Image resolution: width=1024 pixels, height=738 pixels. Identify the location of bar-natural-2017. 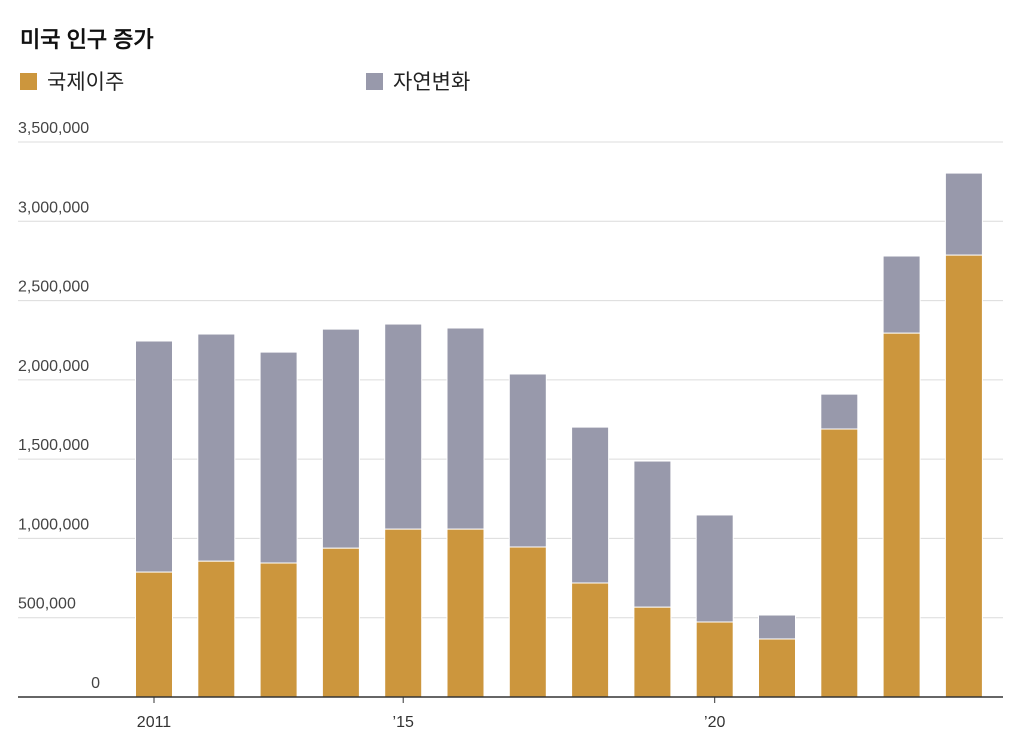
(527, 460).